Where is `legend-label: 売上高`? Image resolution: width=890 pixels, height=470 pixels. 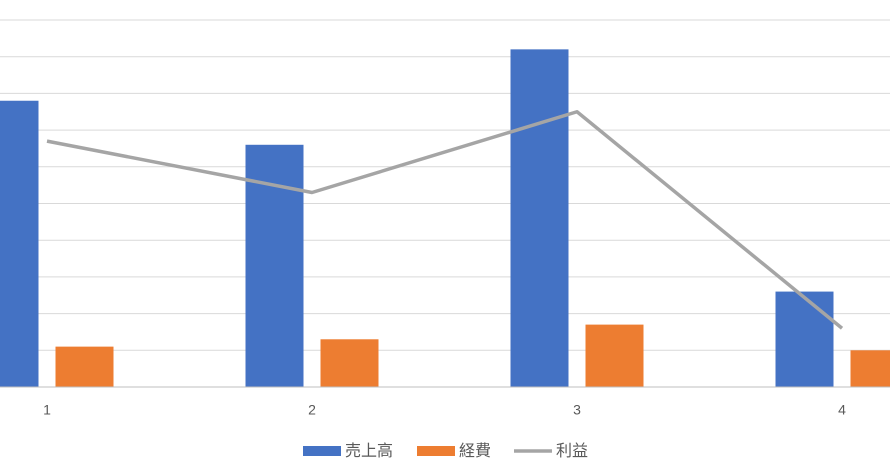 legend-label: 売上高 is located at coordinates (369, 451).